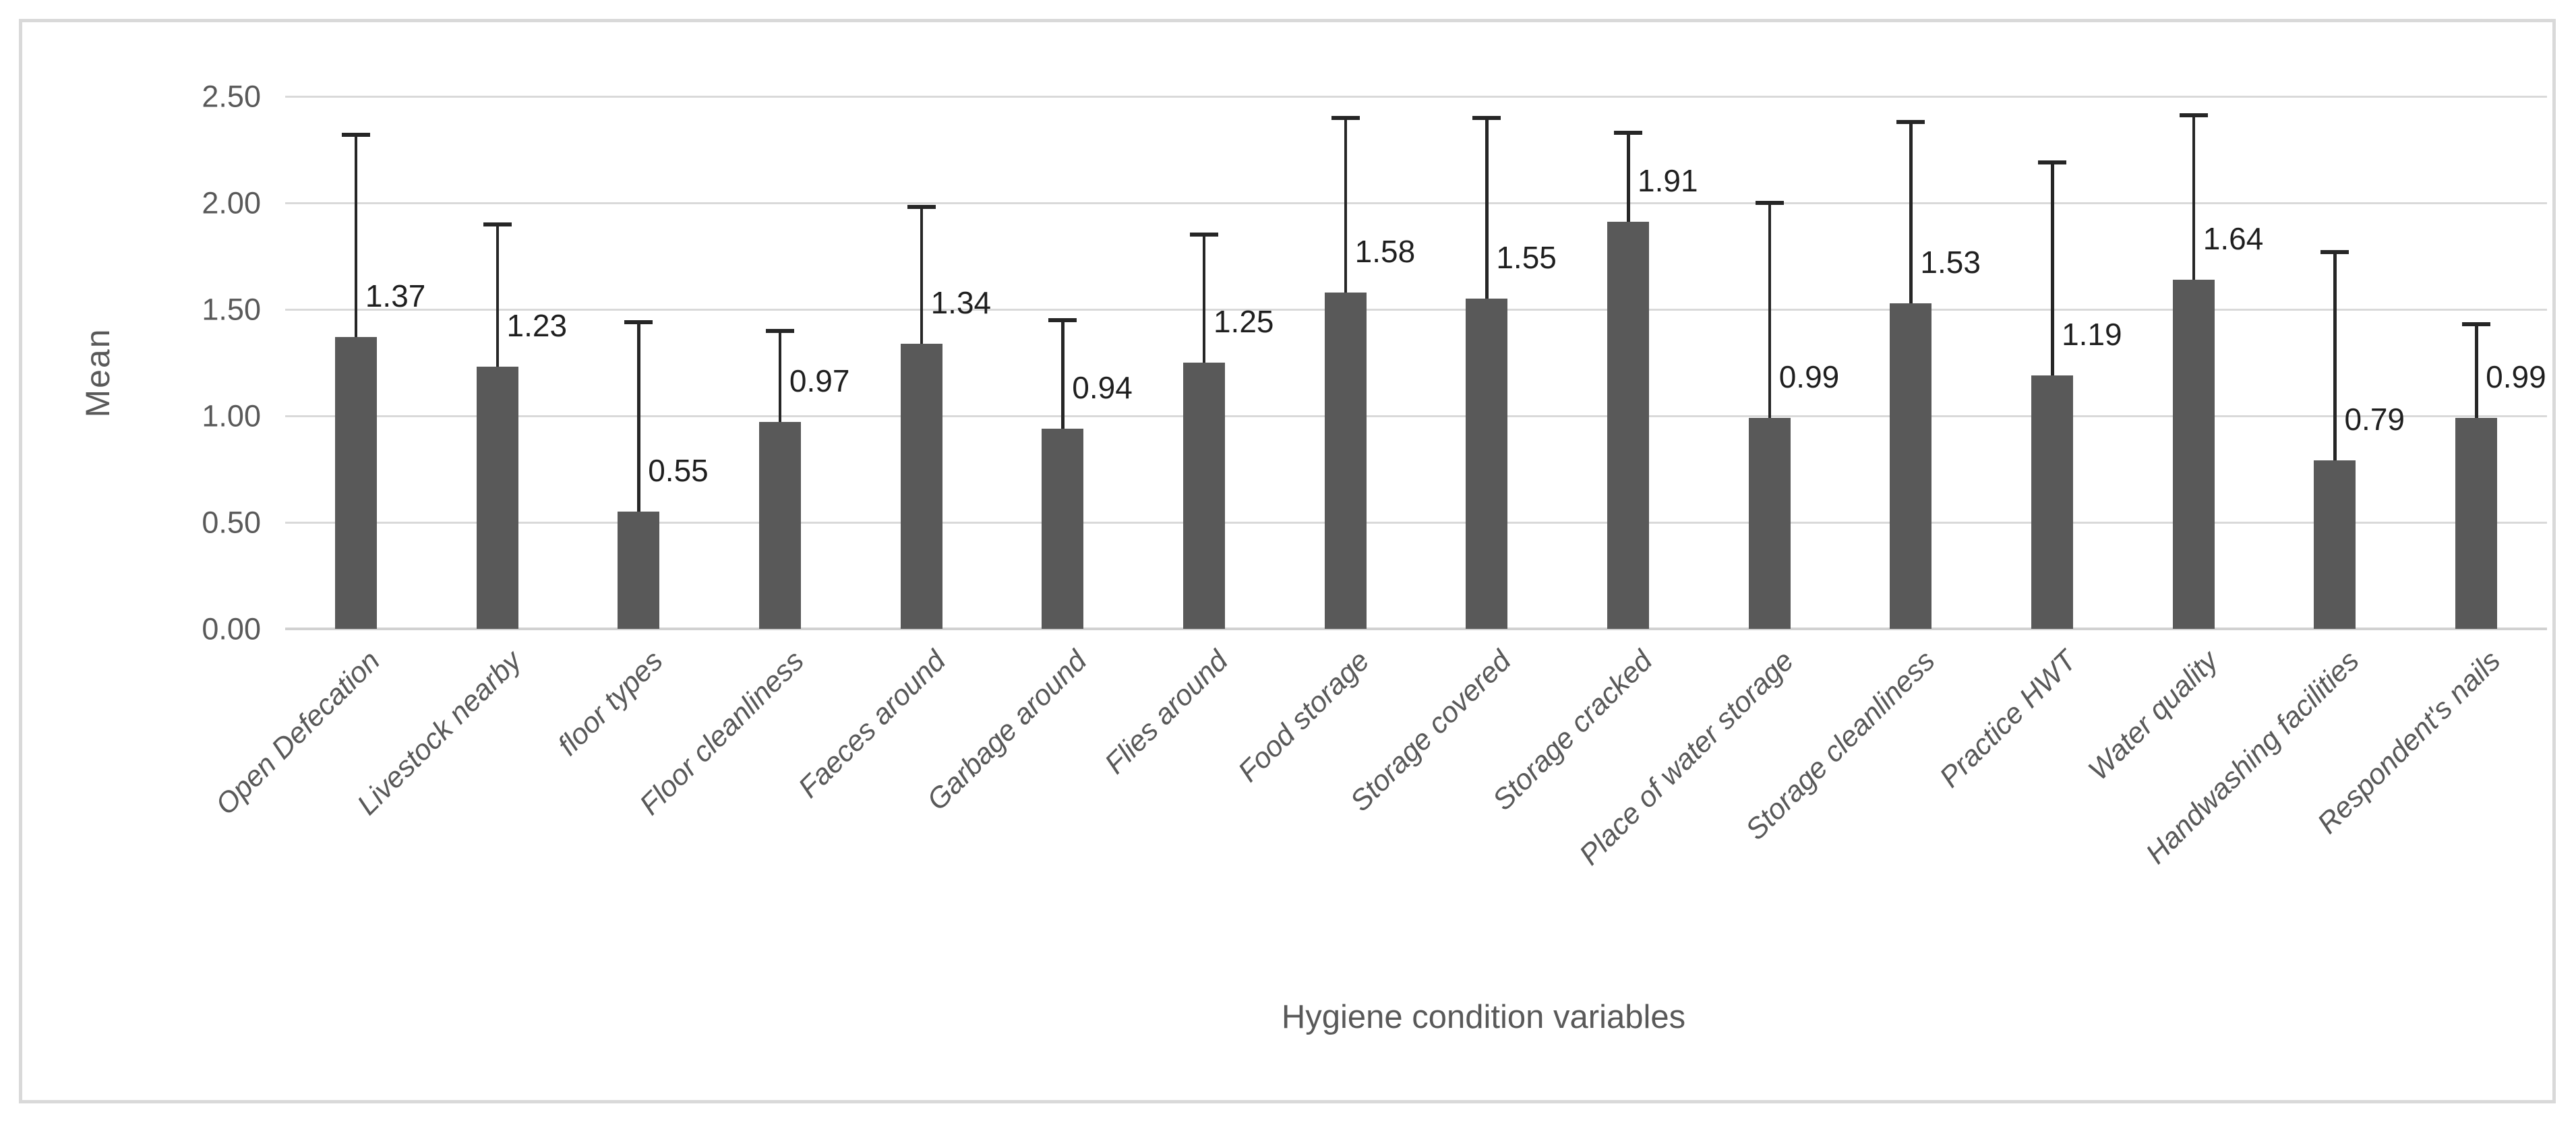 The width and height of the screenshot is (2576, 1129). I want to click on bar-slot: 1.37, so click(356, 362).